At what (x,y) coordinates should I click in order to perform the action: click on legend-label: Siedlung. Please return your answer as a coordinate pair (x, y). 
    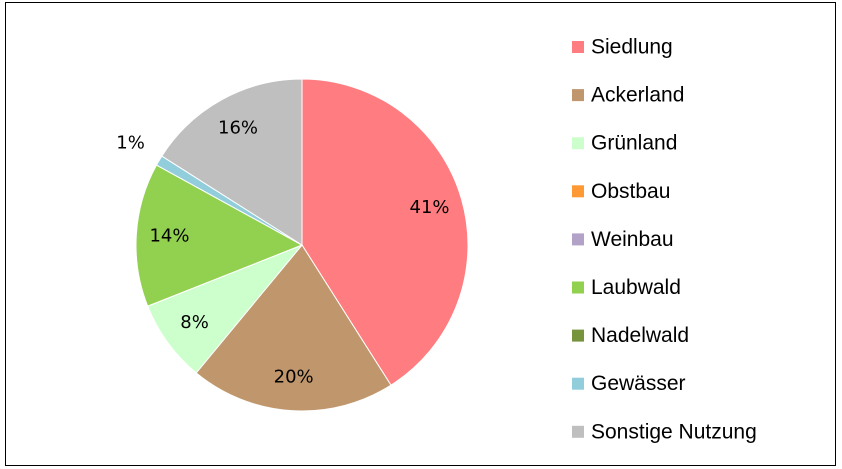
    Looking at the image, I should click on (632, 47).